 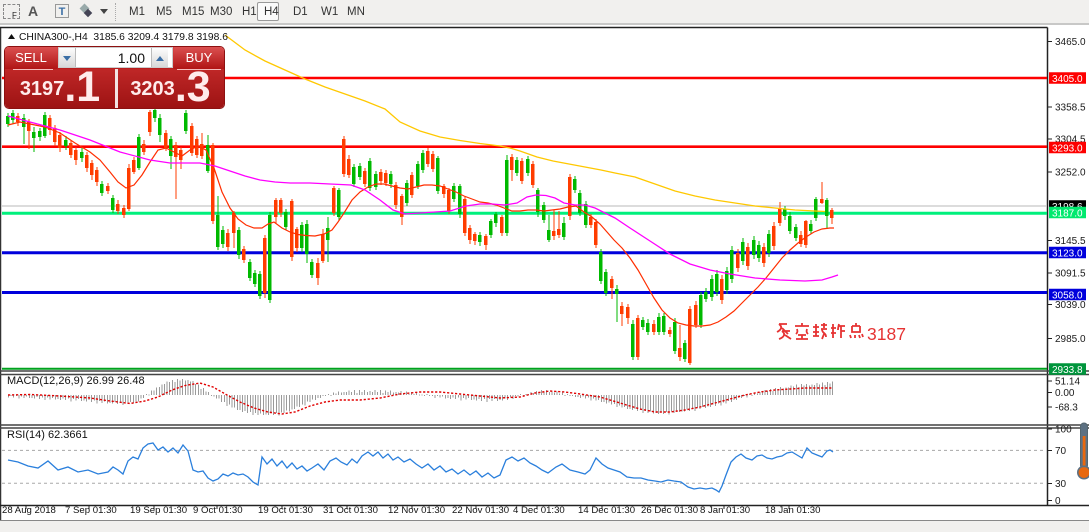 What do you see at coordinates (416, 510) in the screenshot?
I see `svg-text: 12 Nov 01:30` at bounding box center [416, 510].